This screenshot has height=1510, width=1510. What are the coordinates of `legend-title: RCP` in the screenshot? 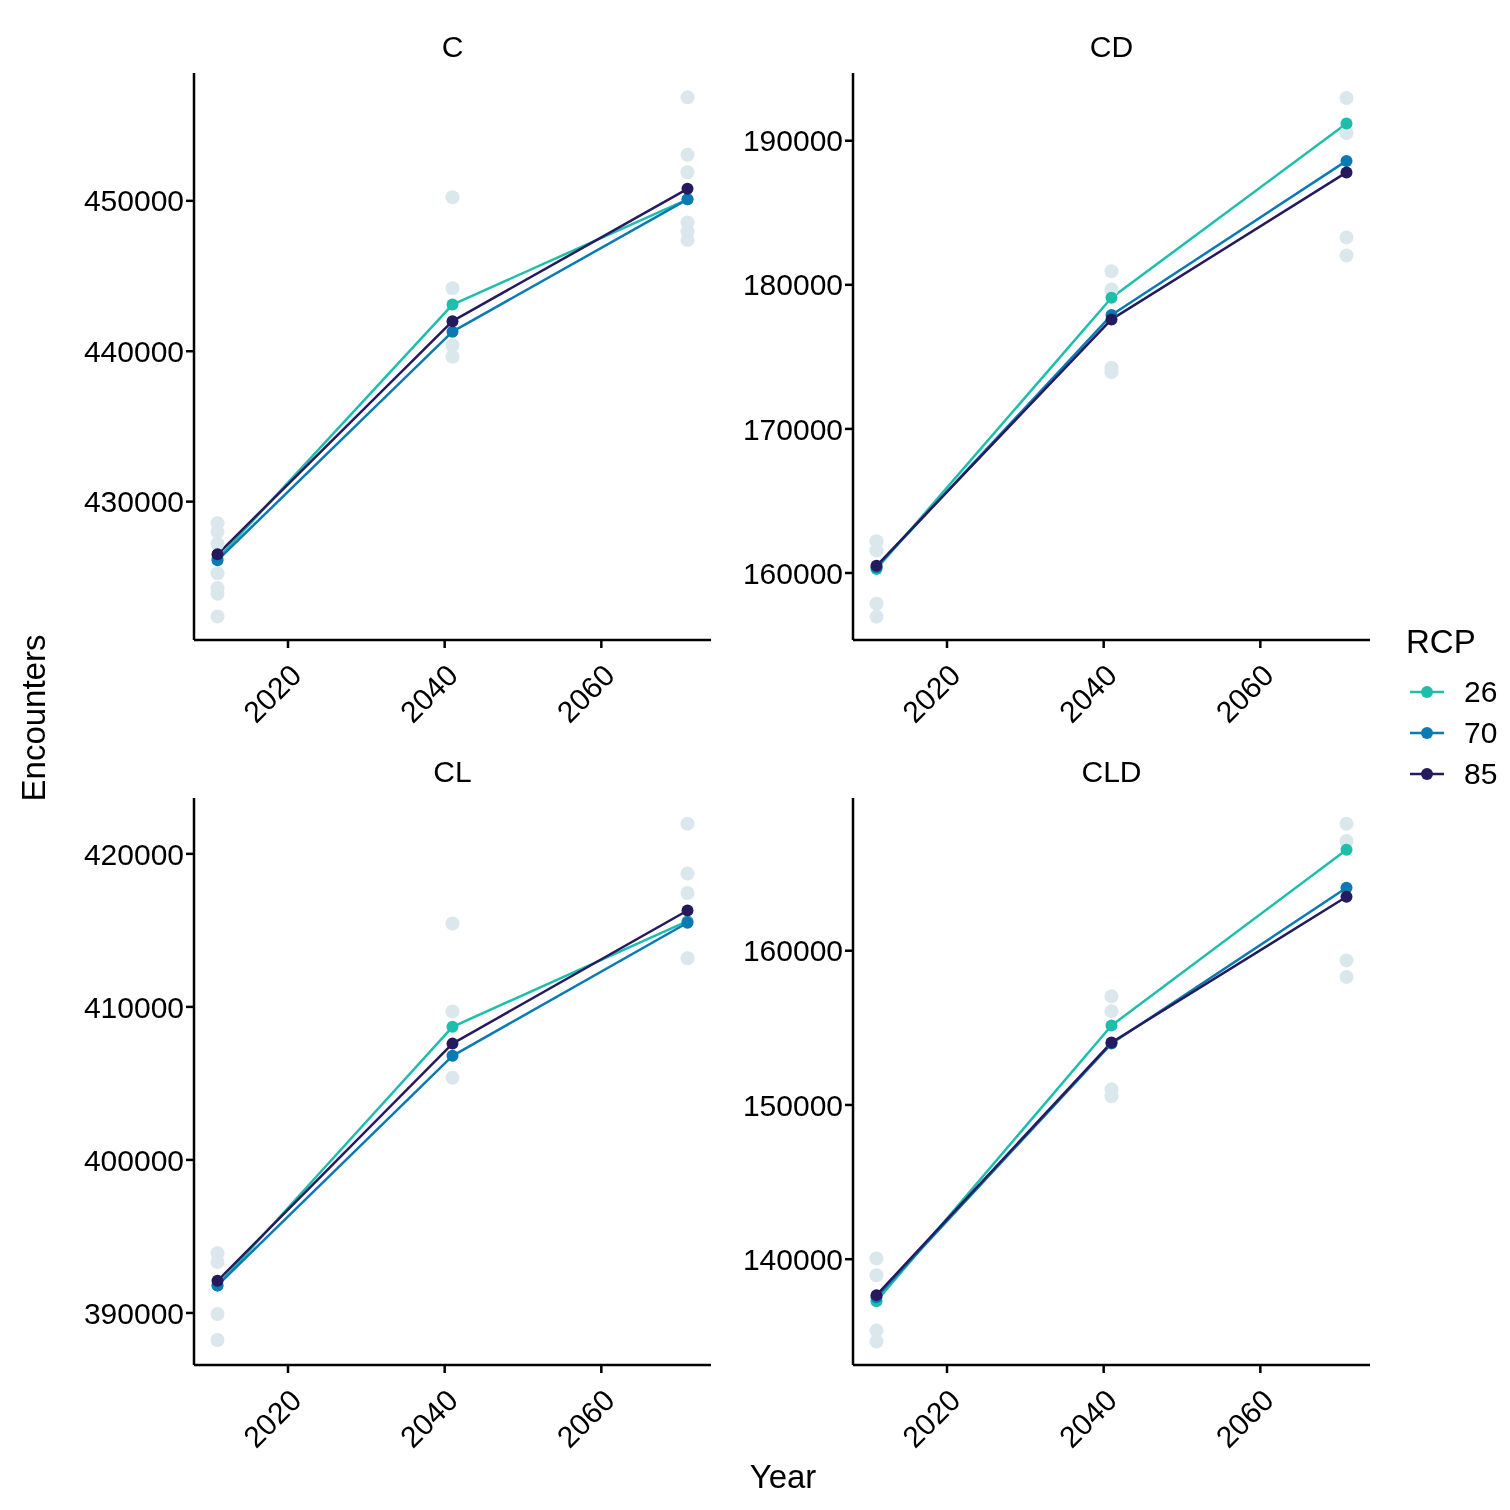 It's located at (1441, 642).